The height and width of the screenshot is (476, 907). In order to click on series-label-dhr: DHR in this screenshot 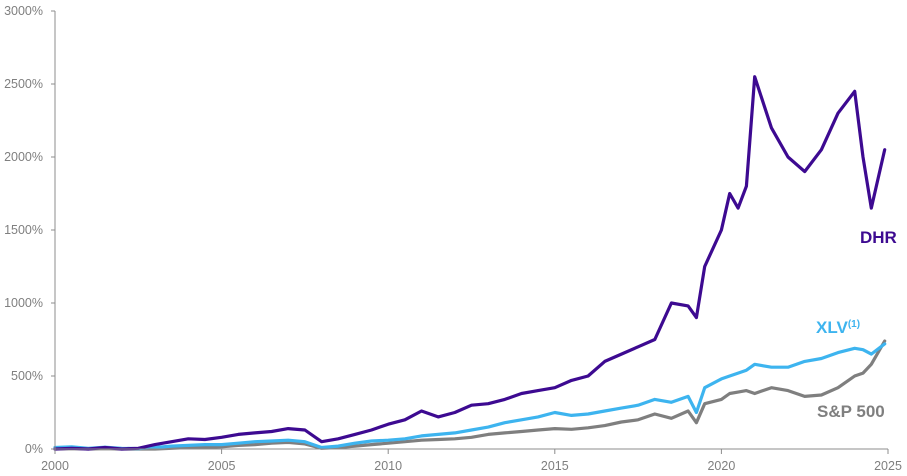, I will do `click(878, 237)`.